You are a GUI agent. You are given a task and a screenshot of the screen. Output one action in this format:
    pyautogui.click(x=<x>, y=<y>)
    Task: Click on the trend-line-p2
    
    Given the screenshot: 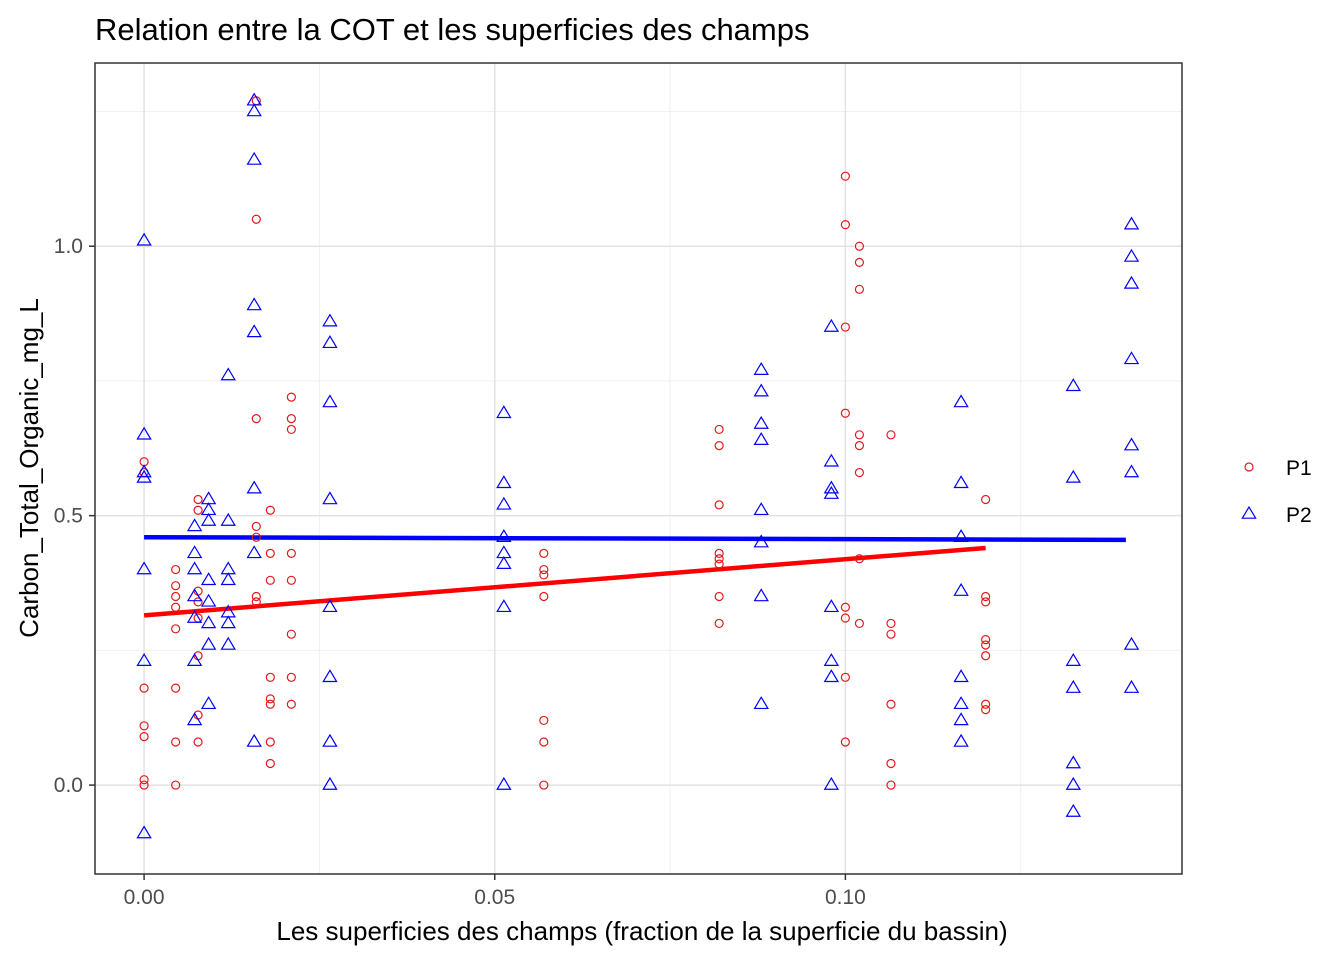 What is the action you would take?
    pyautogui.click(x=635, y=538)
    